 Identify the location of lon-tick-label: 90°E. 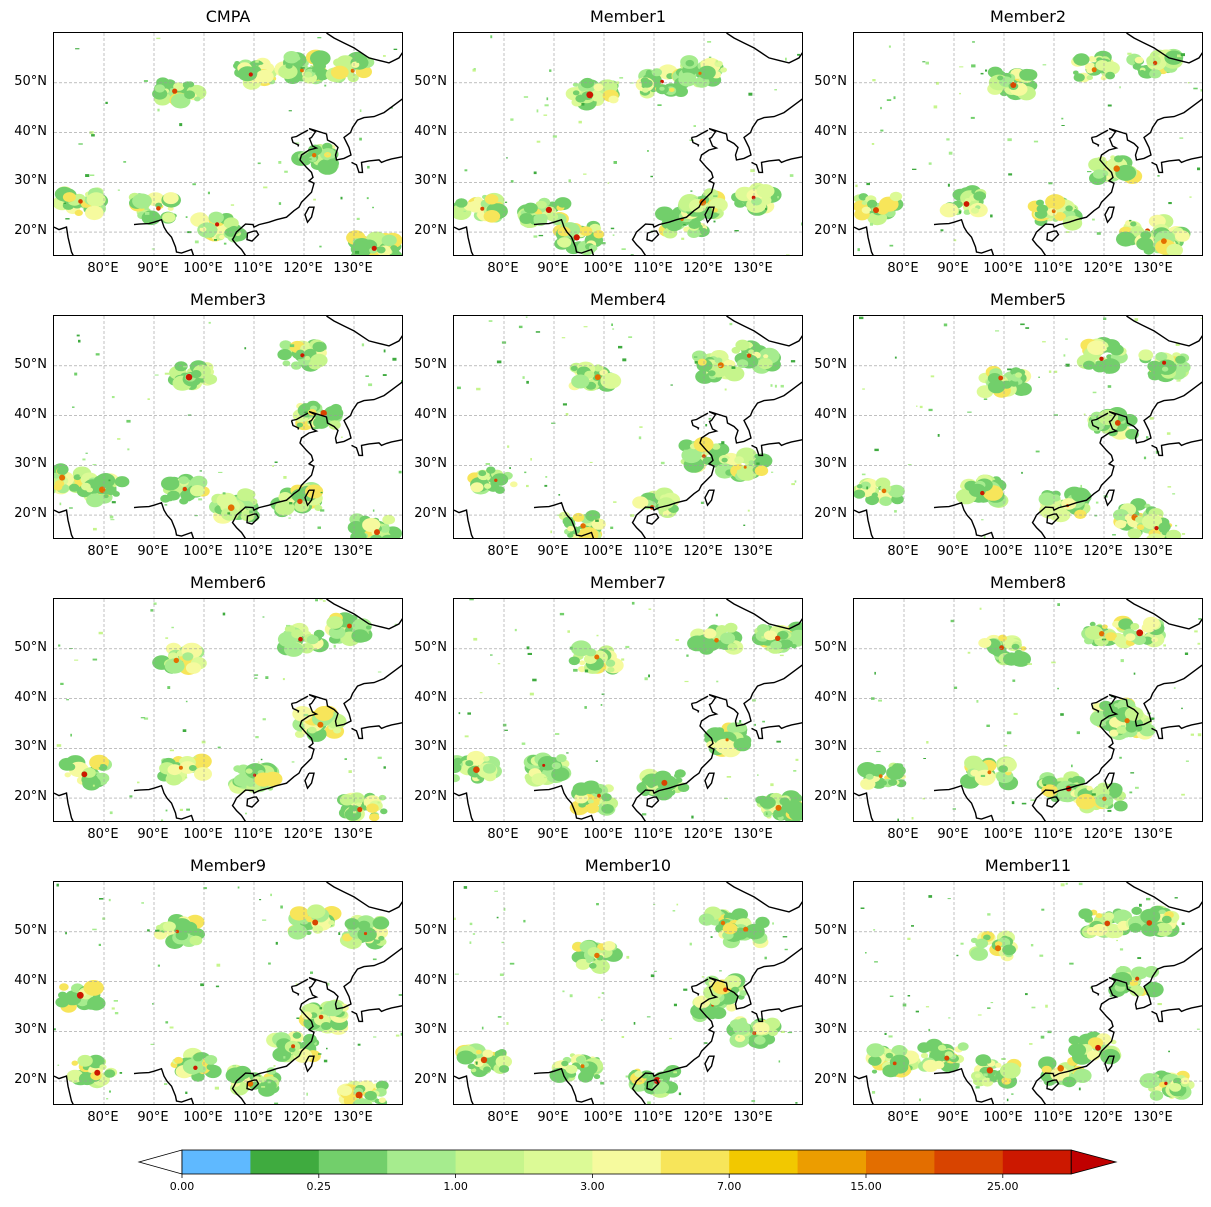
(953, 268).